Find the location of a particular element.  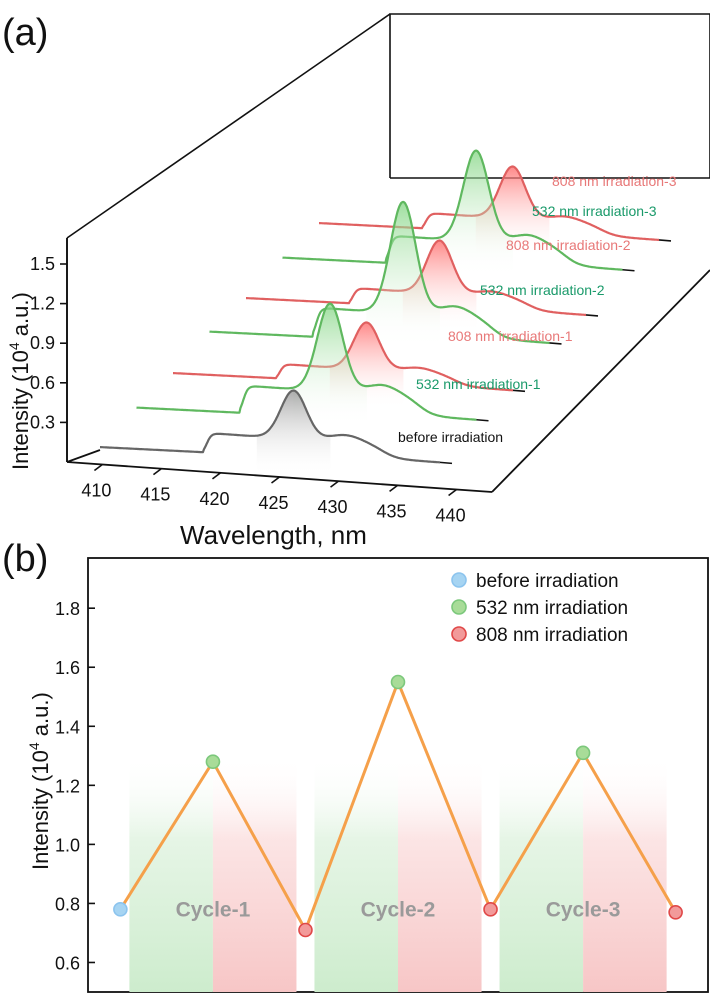

b-ytick-label: 1.4 is located at coordinates (67, 727).